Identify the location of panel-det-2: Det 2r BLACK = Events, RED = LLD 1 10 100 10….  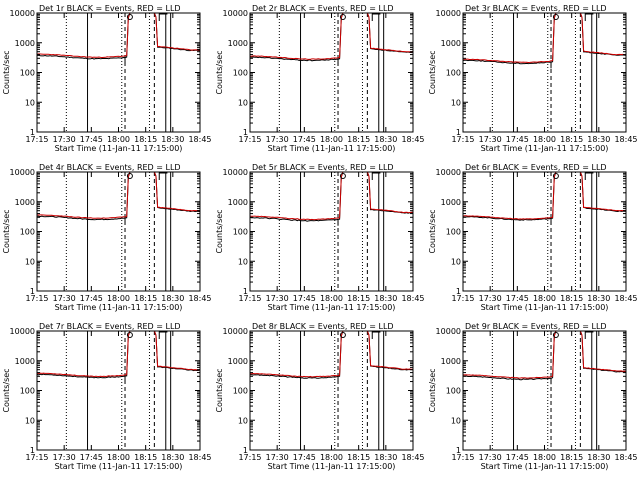
(320, 78).